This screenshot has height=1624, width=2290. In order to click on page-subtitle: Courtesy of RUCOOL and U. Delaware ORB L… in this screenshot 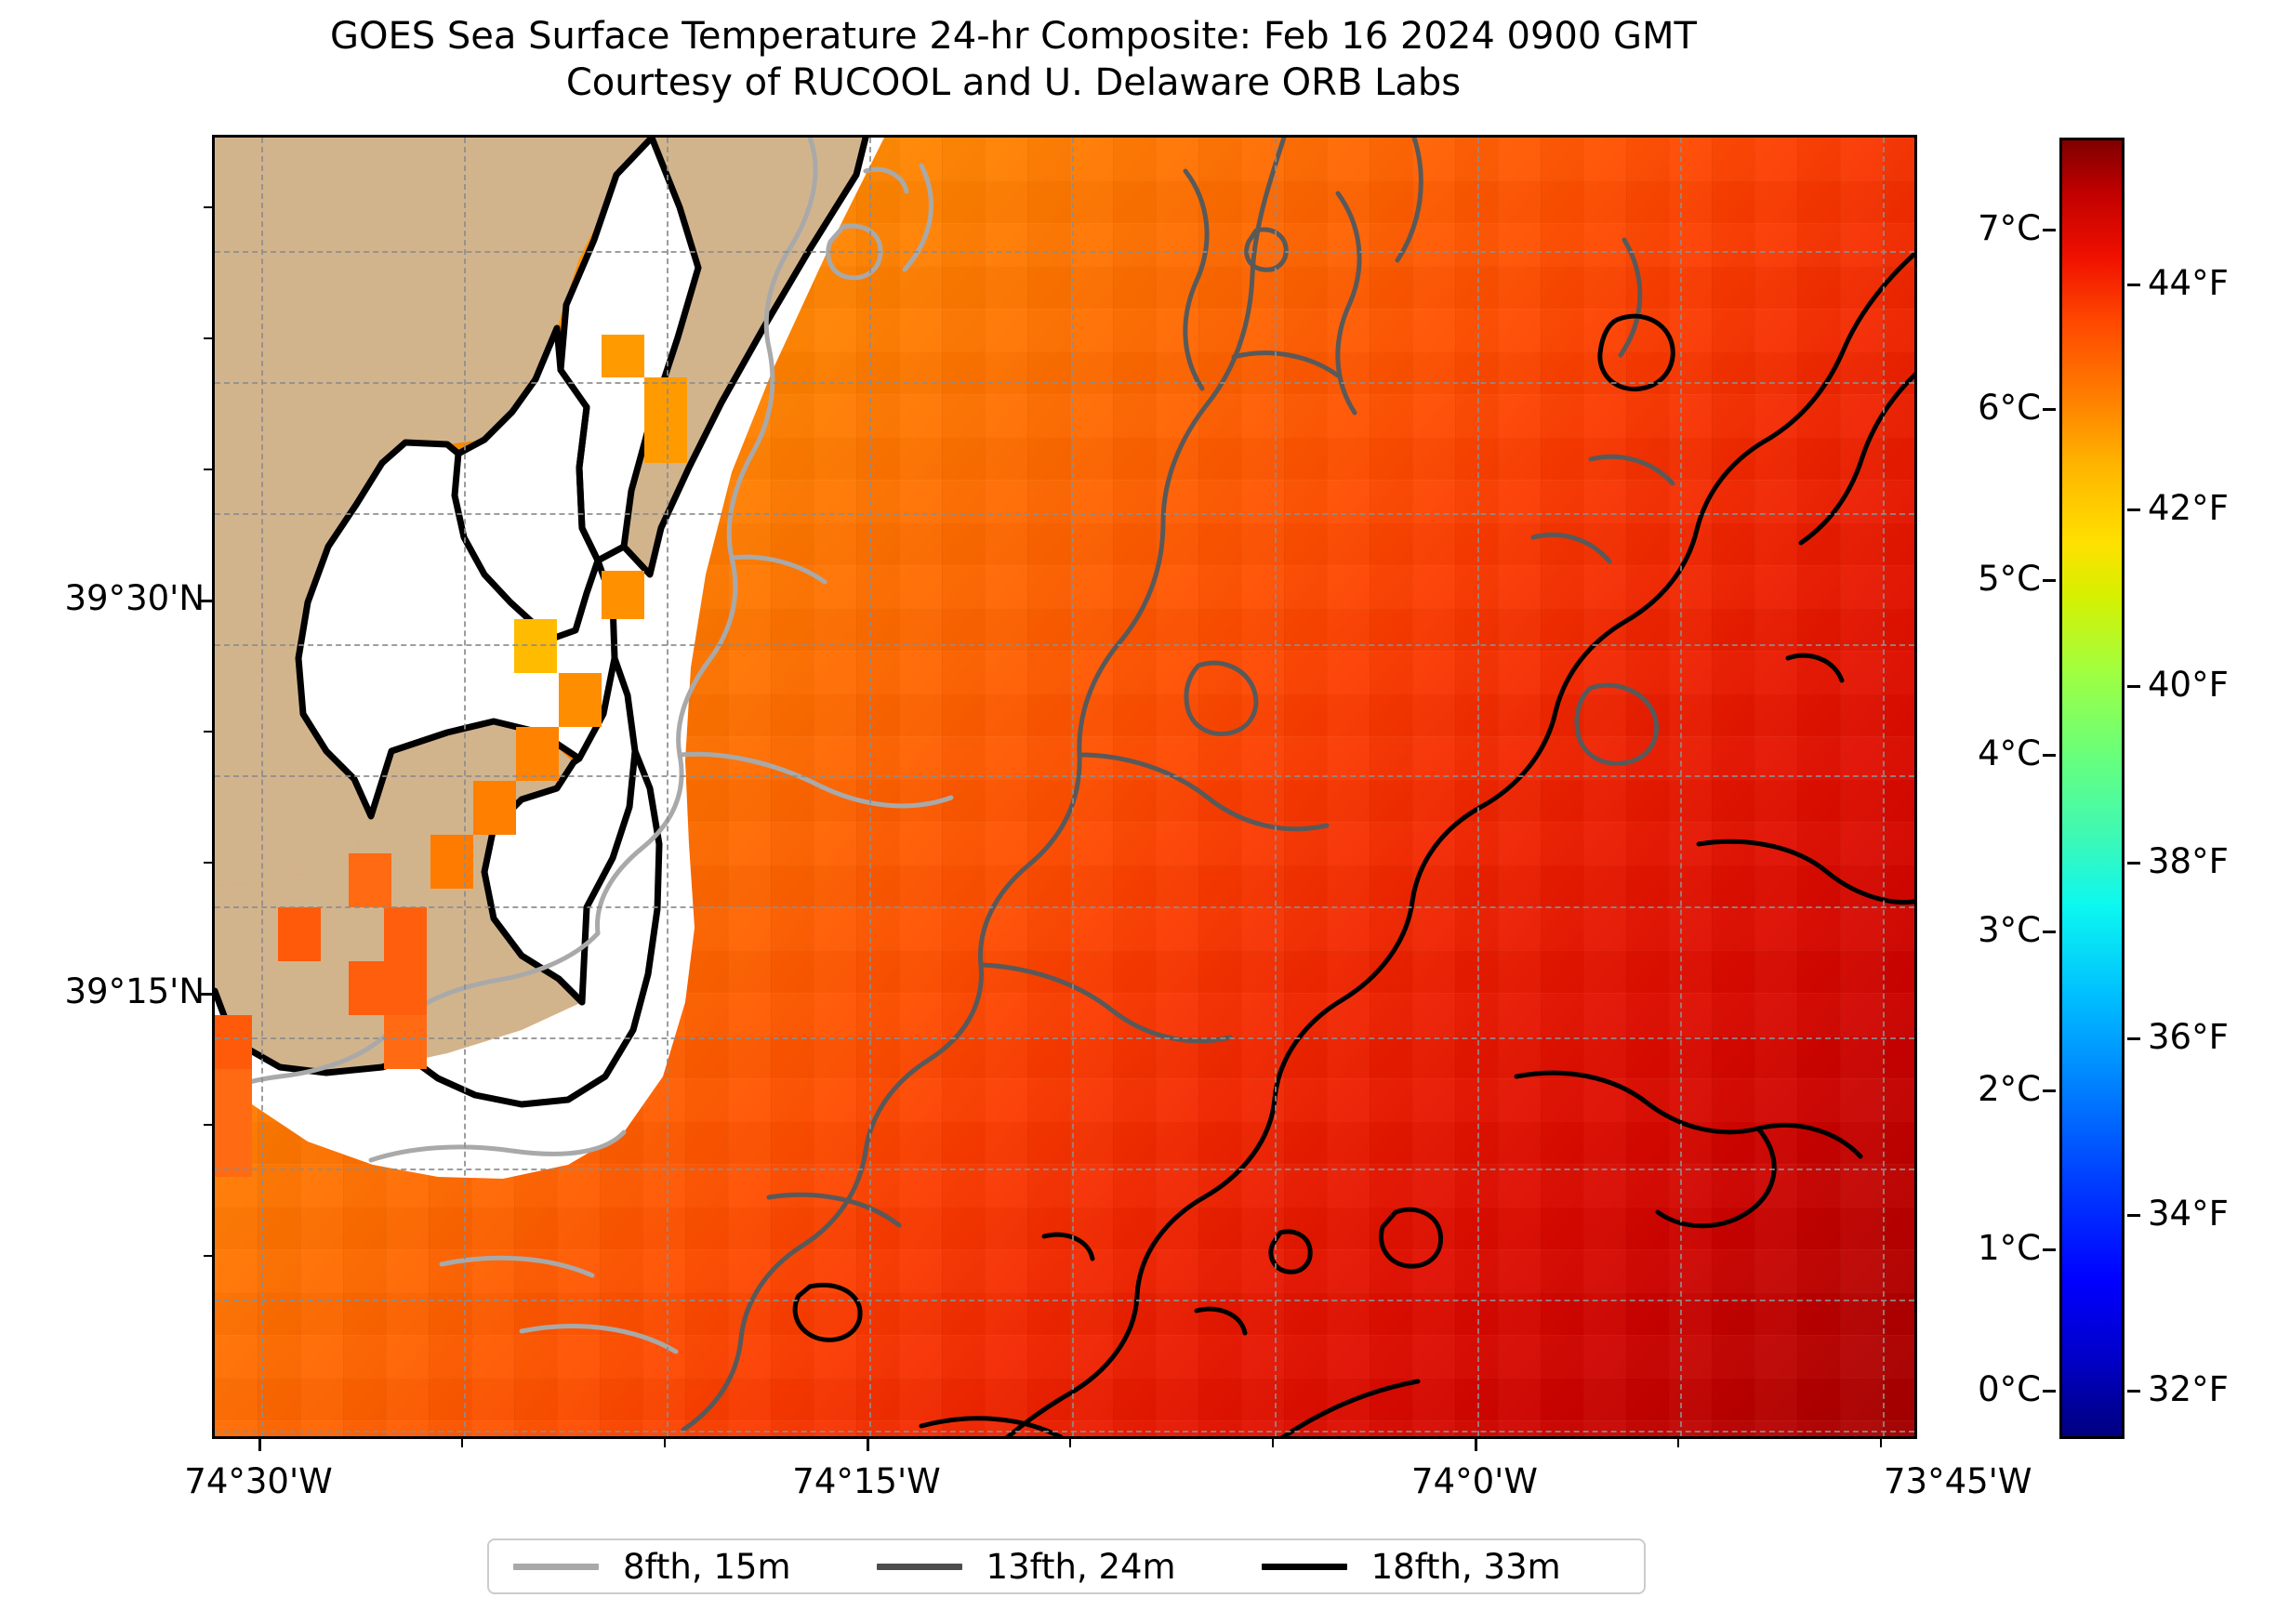, I will do `click(1013, 83)`.